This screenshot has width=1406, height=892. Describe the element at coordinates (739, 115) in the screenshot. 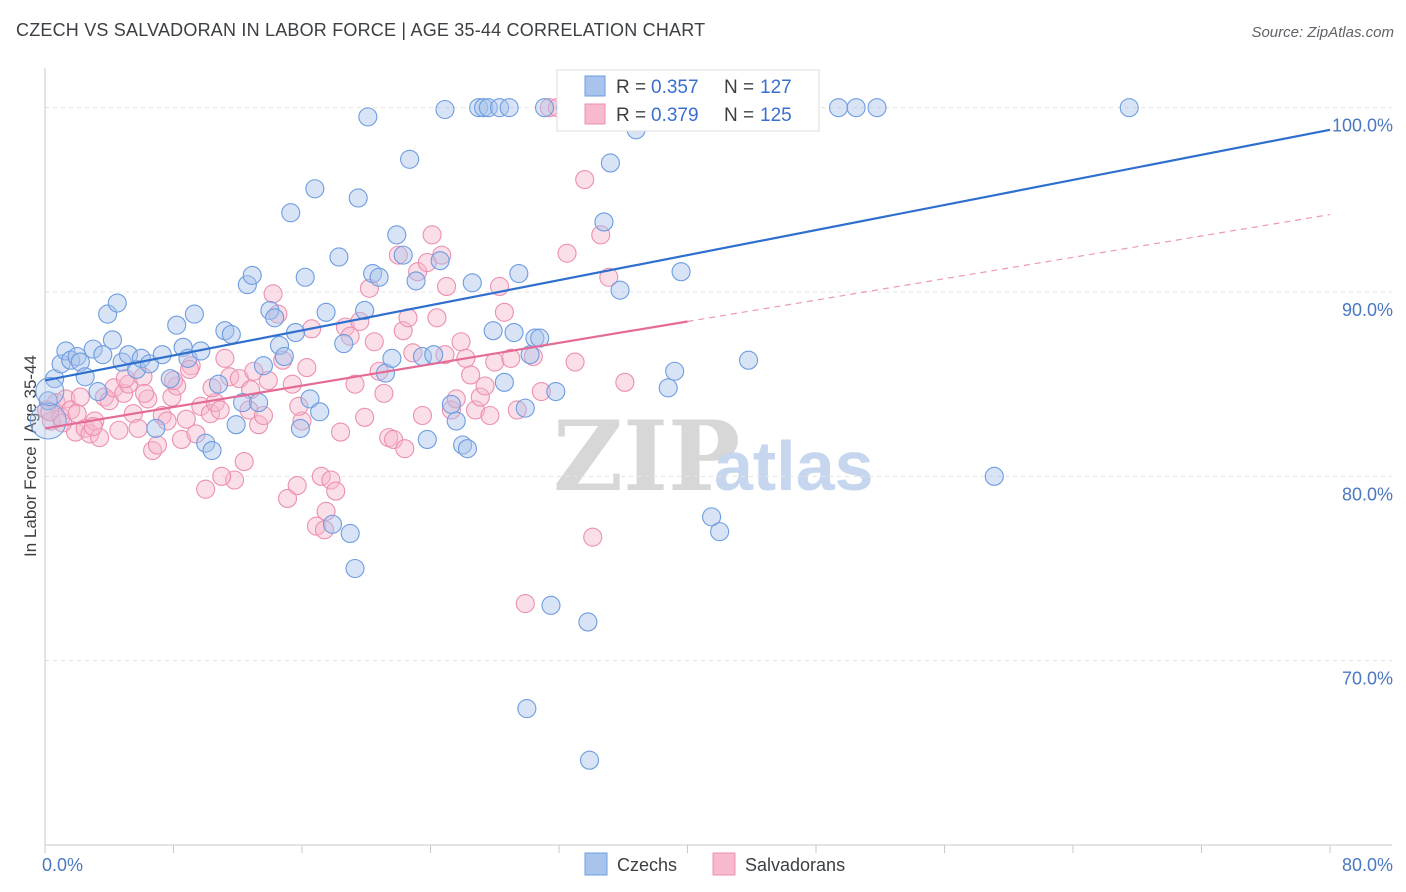

I see `salvadorans-n-label: N =` at that location.